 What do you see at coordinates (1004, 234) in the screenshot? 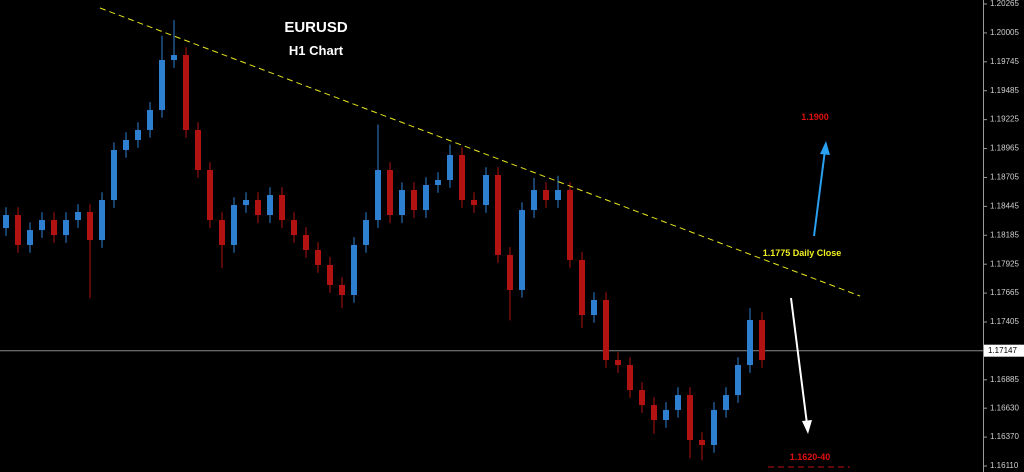
I see `y-tick-label: 1.18185` at bounding box center [1004, 234].